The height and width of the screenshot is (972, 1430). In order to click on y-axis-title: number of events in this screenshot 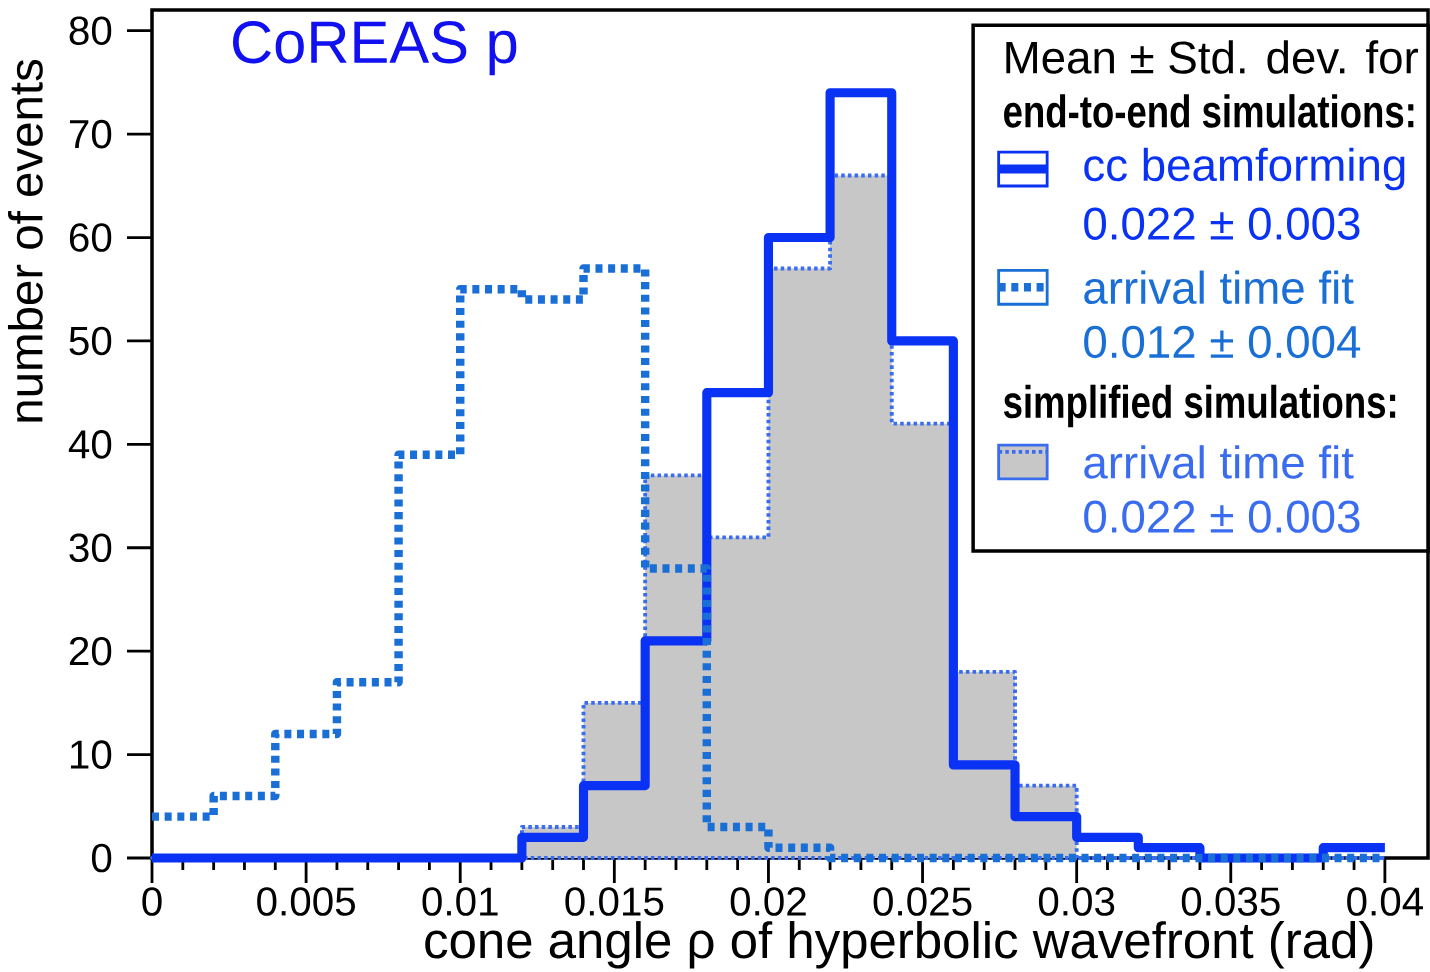, I will do `click(25, 240)`.